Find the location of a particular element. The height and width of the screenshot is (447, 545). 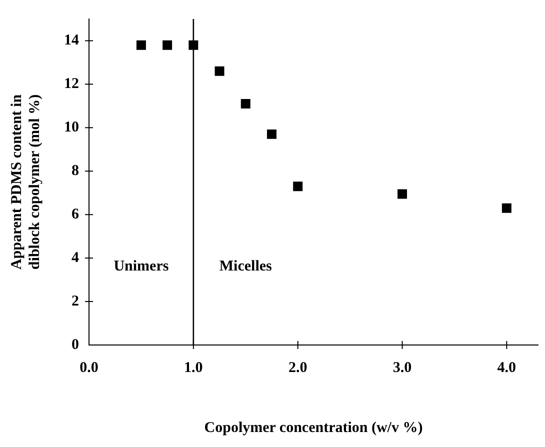

y-tick-label: 10 is located at coordinates (71, 128).